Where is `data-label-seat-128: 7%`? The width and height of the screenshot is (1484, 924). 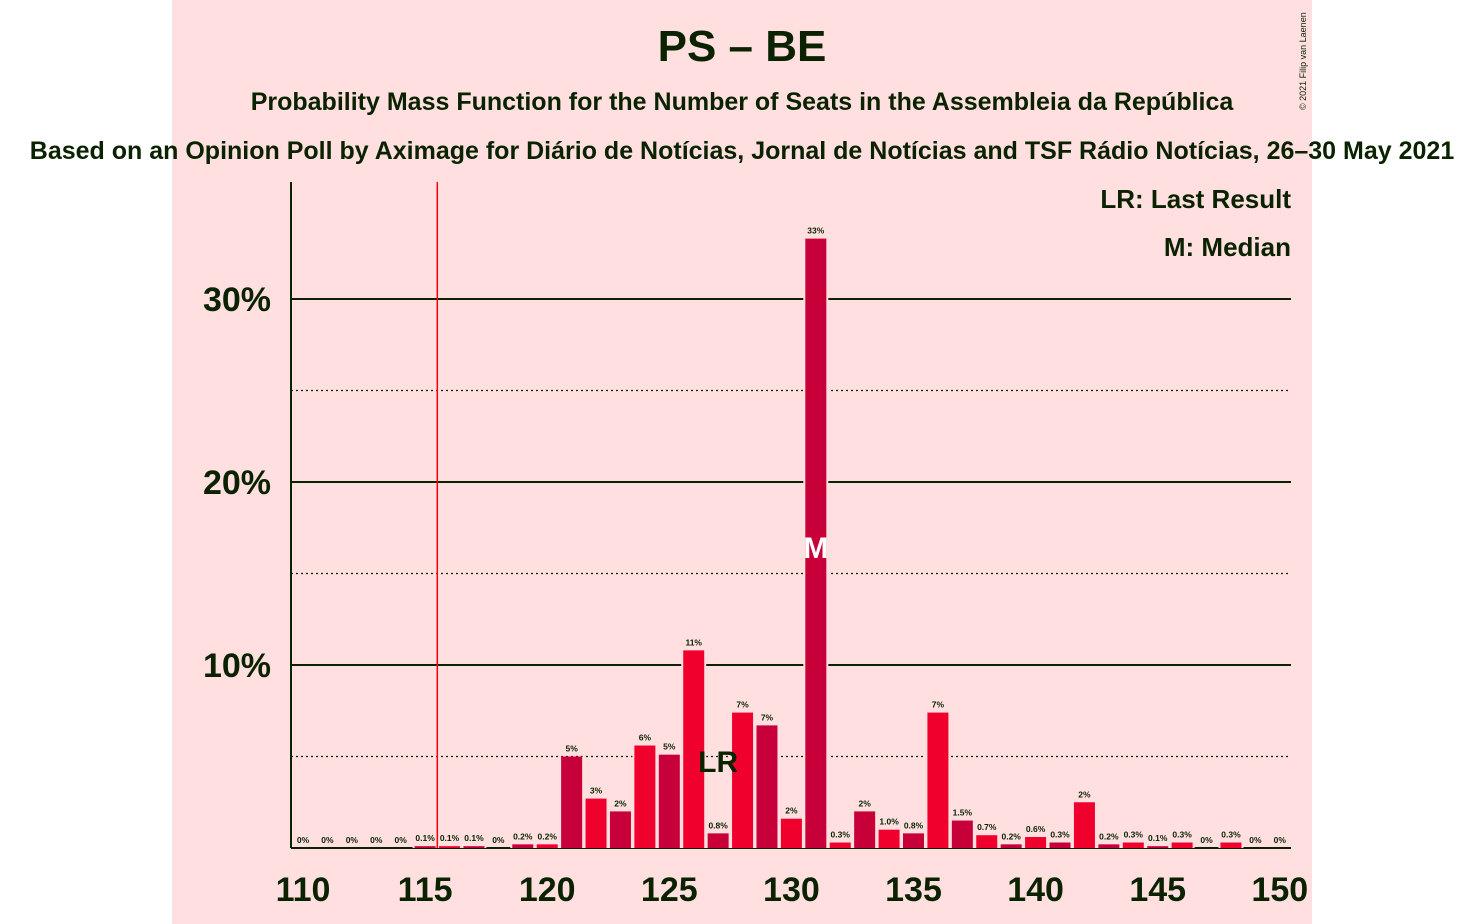
data-label-seat-128: 7% is located at coordinates (742, 705).